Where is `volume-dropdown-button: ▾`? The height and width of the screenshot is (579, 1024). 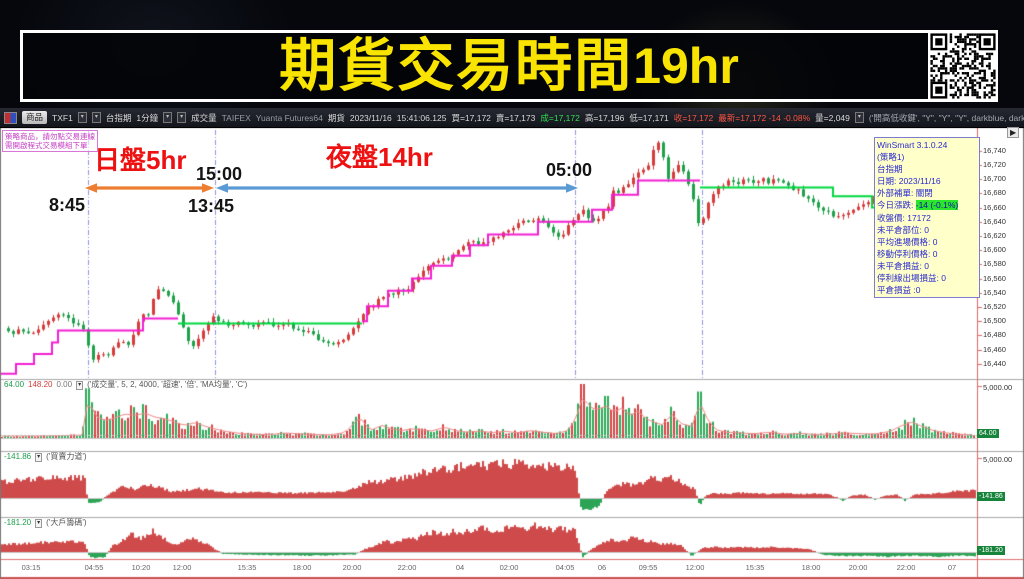 volume-dropdown-button: ▾ is located at coordinates (80, 385).